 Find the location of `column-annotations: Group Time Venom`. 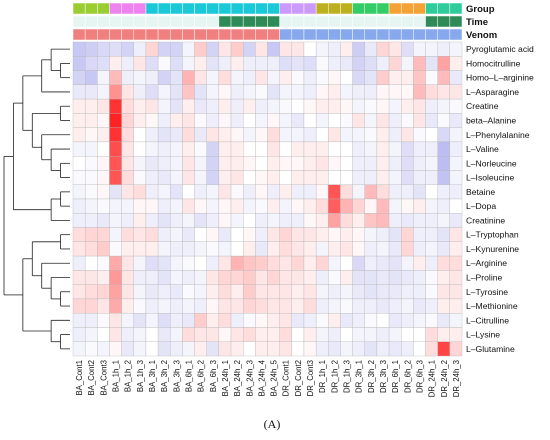

column-annotations: Group Time Venom is located at coordinates (284, 21).